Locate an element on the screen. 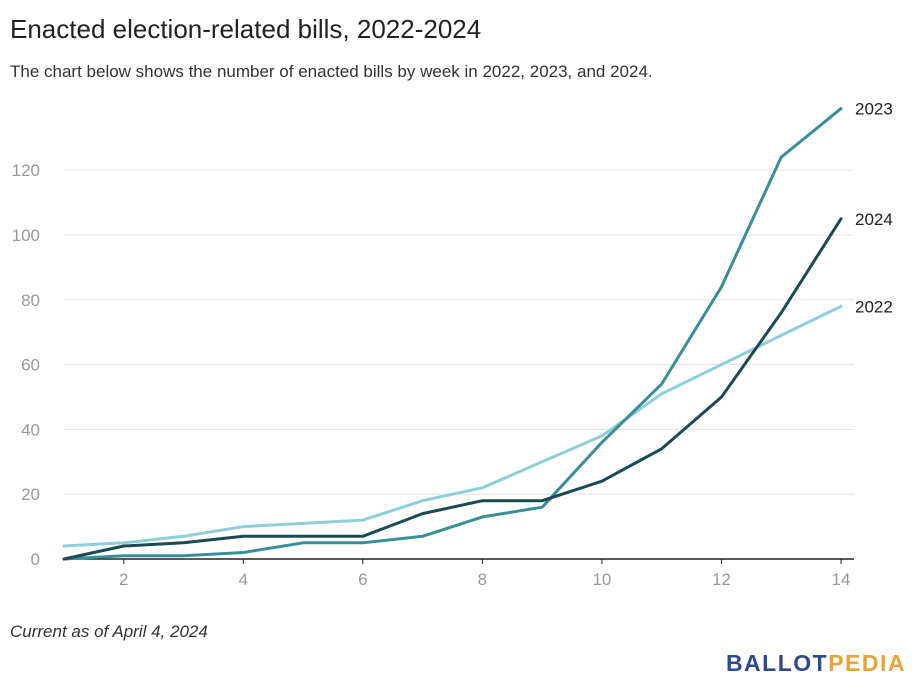  series-label-2022: 2022 is located at coordinates (874, 306).